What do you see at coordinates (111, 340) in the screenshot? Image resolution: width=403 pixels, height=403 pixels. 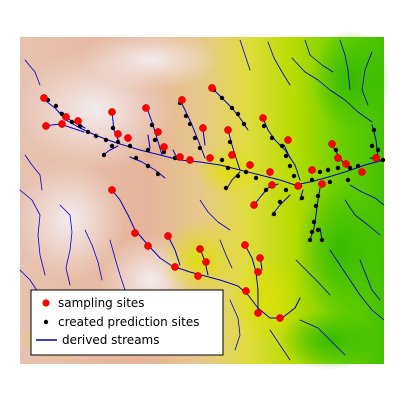 I see `legend-streams-label: derived streams` at bounding box center [111, 340].